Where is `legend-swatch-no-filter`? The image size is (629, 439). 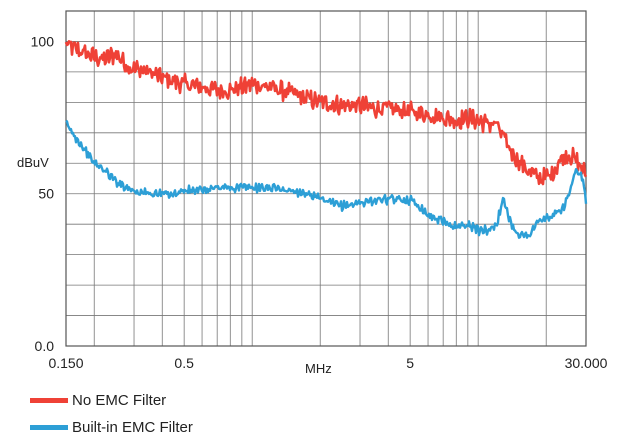
legend-swatch-no-filter is located at coordinates (49, 400).